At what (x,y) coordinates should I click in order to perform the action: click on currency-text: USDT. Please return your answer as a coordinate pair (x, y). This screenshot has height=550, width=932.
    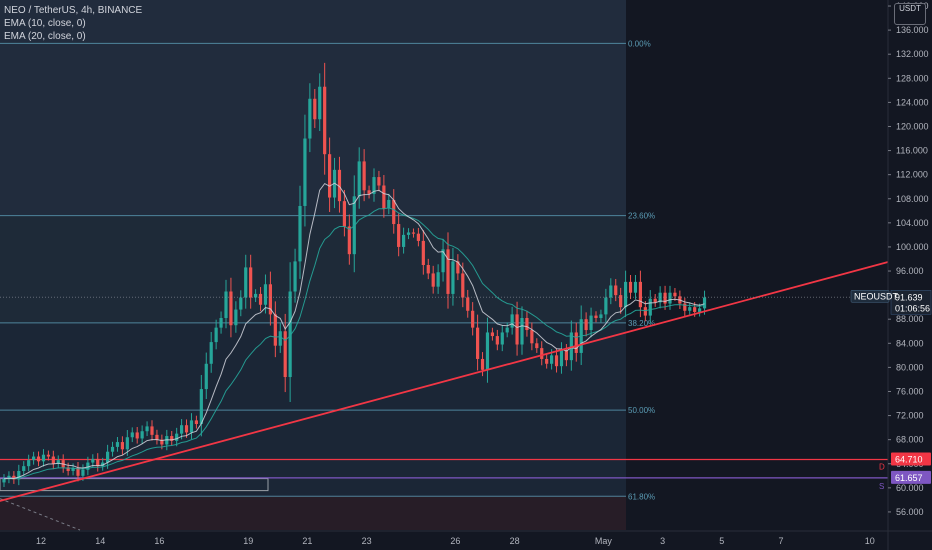
    Looking at the image, I should click on (910, 8).